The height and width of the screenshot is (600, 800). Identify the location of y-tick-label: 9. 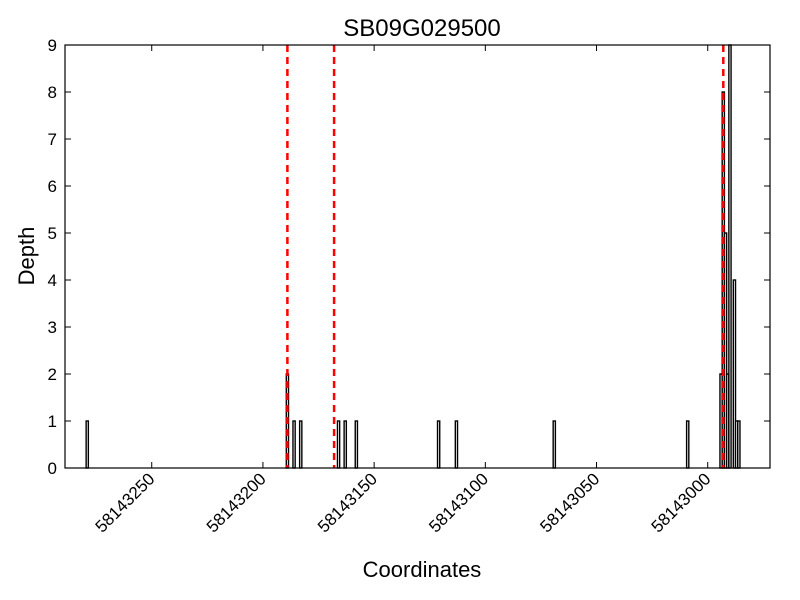
(52, 45).